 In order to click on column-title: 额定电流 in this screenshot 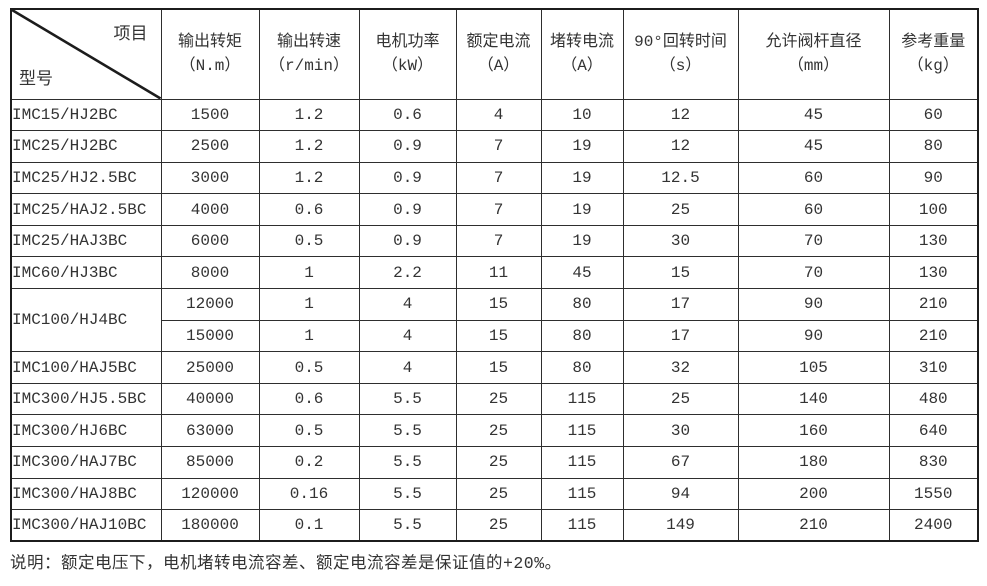, I will do `click(498, 42)`.